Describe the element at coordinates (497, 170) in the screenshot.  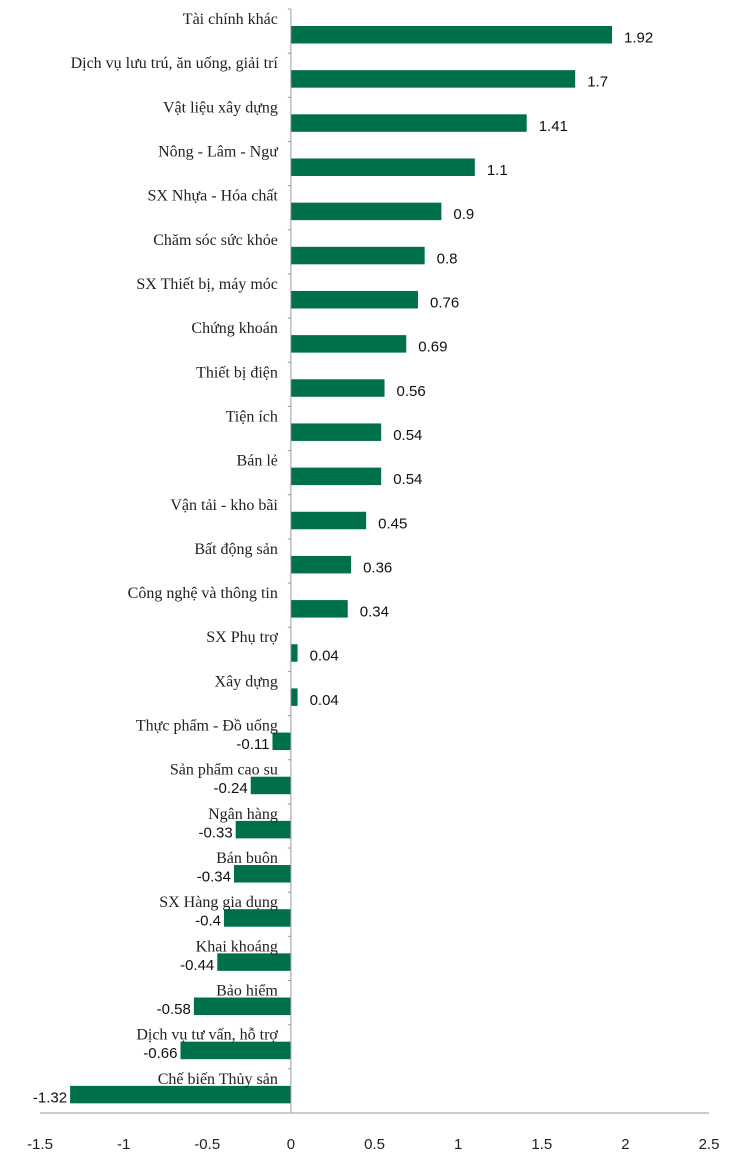
I see `data-label: 1.1` at that location.